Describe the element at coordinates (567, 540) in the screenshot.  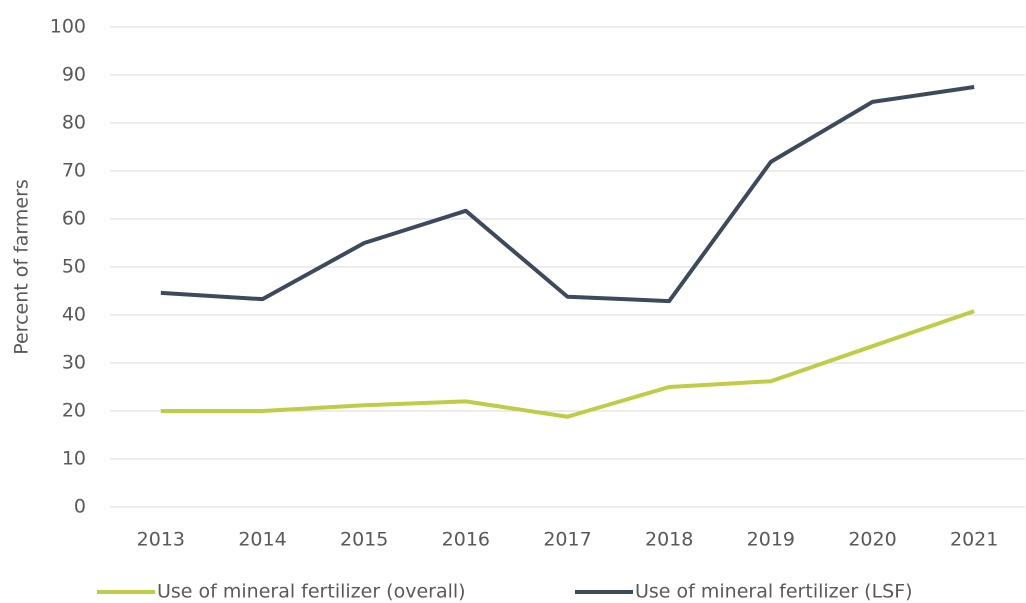
I see `x-tick-label: 2017` at that location.